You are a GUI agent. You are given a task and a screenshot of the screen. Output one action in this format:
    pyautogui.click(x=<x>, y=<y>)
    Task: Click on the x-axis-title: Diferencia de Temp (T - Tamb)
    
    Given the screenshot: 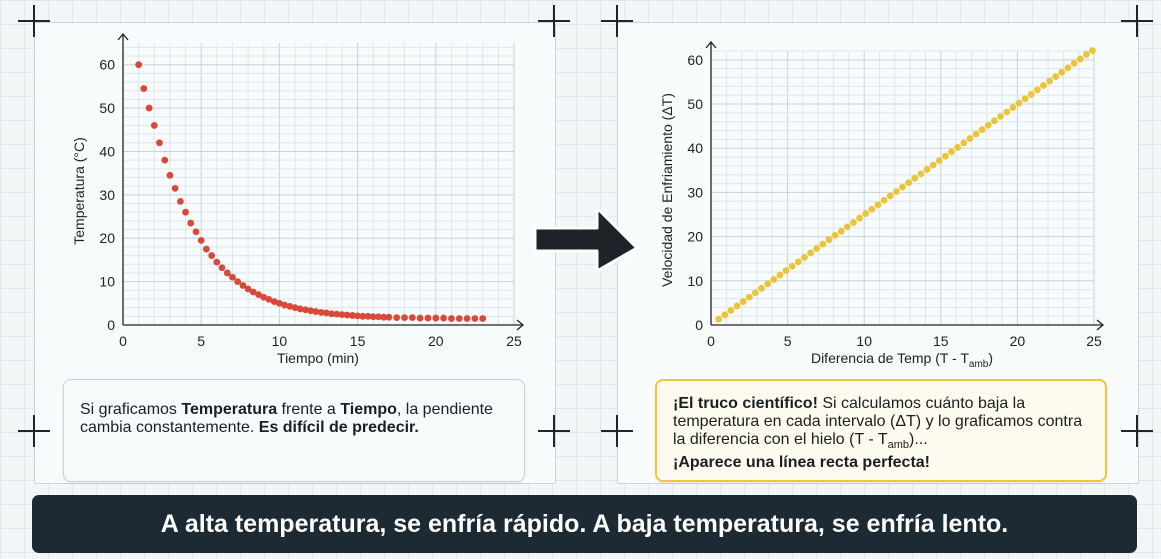 What is the action you would take?
    pyautogui.click(x=902, y=360)
    